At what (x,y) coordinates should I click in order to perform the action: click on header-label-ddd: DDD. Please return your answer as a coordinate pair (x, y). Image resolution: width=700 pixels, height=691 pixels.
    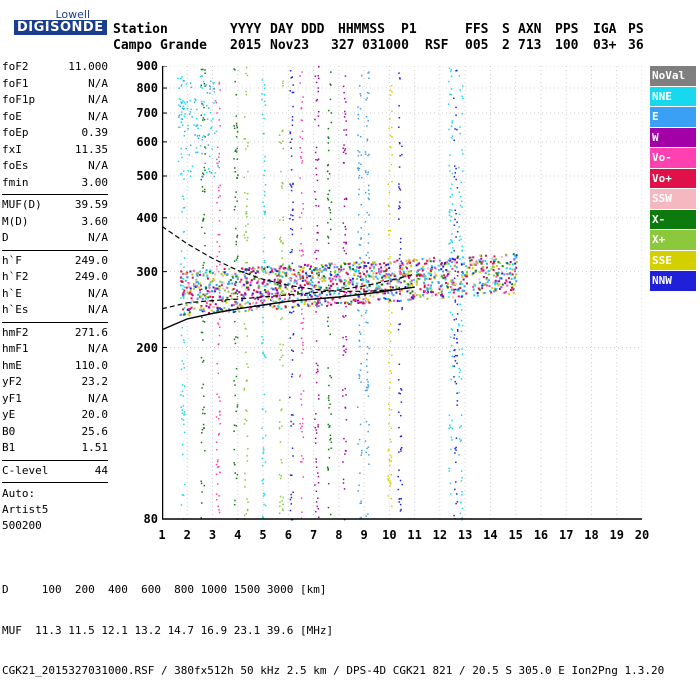
    Looking at the image, I should click on (313, 29).